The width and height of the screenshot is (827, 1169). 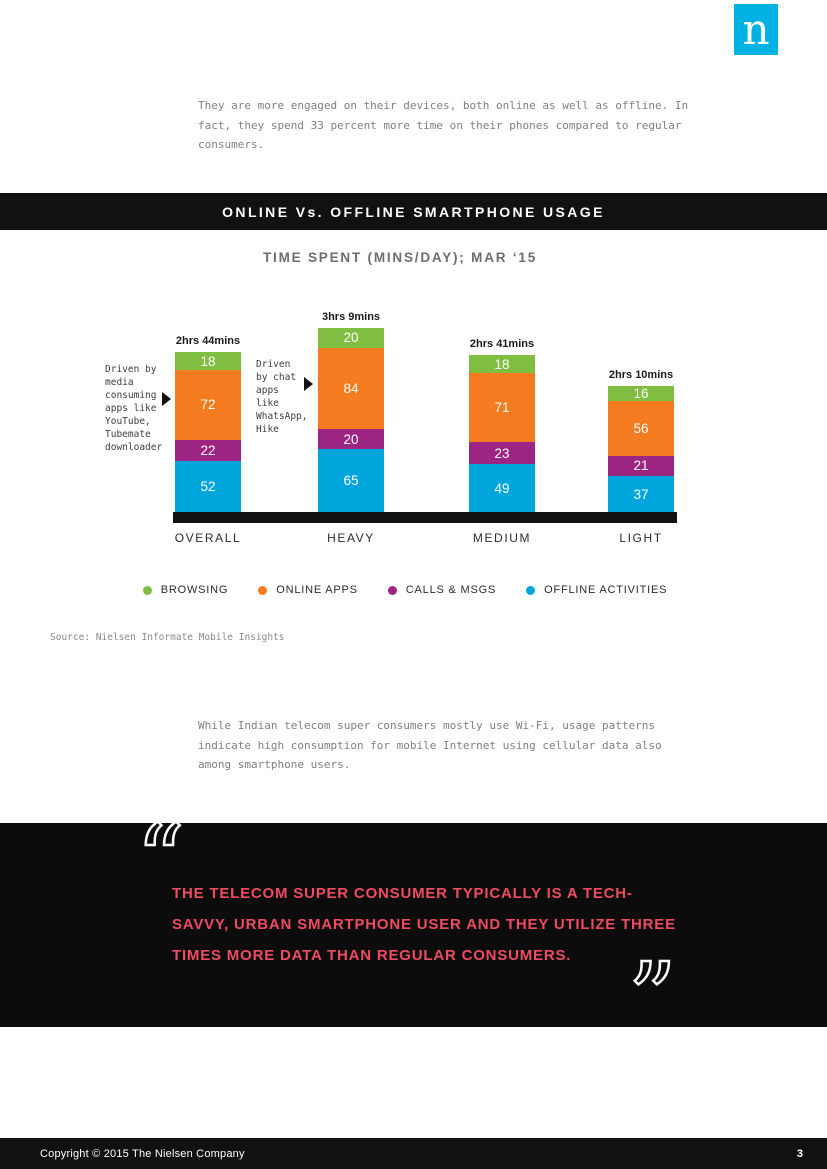 What do you see at coordinates (400, 257) in the screenshot?
I see `chart-title: TIME SPENT (MINS/DAY); MAR ‘15` at bounding box center [400, 257].